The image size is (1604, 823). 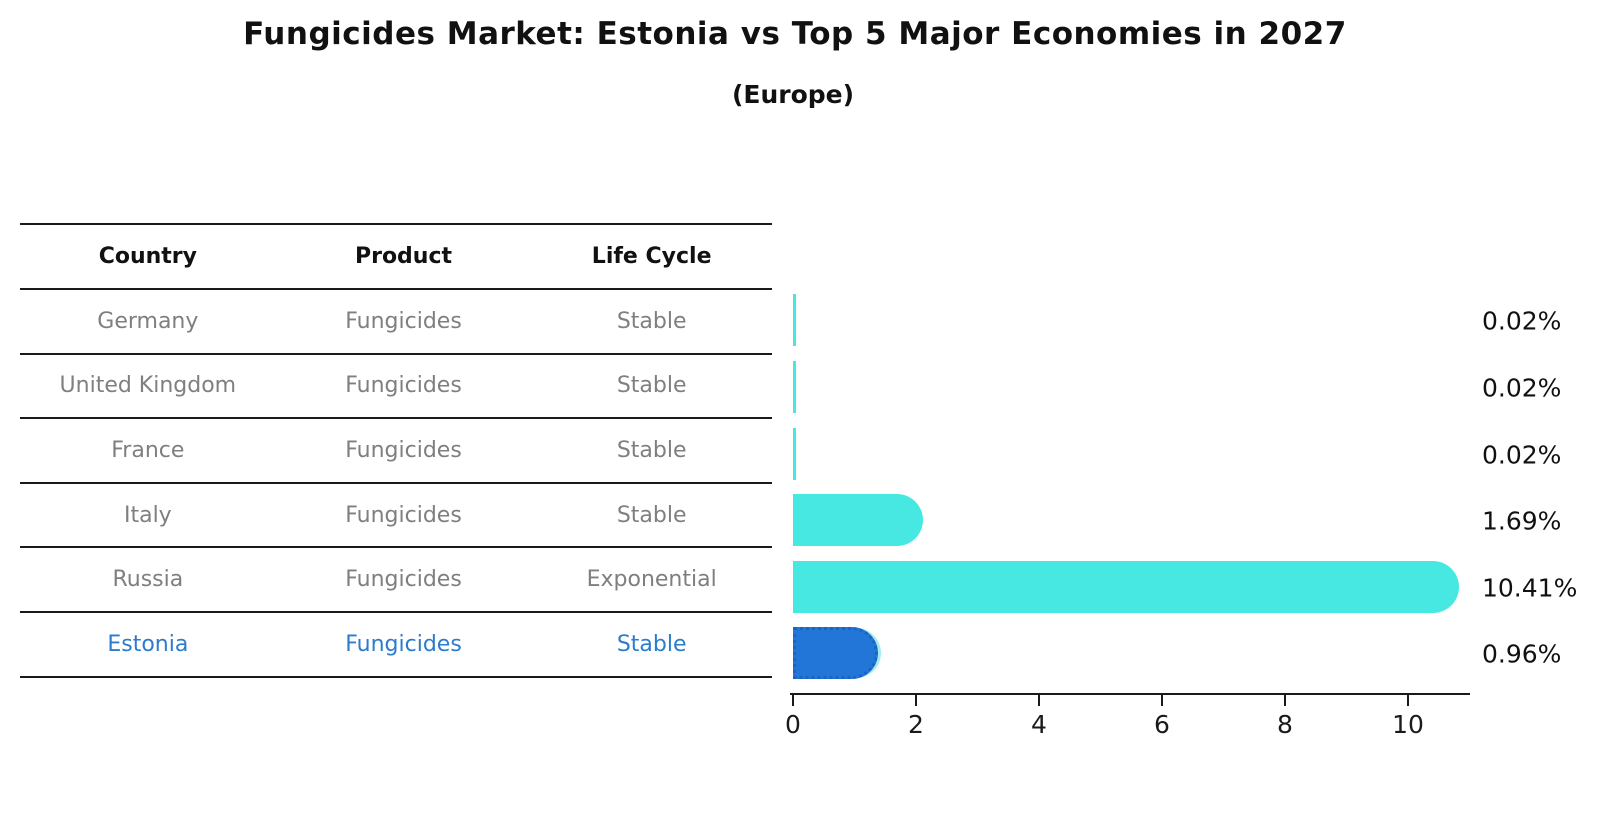 I want to click on x-axis-tick-label: 4, so click(x=1039, y=724).